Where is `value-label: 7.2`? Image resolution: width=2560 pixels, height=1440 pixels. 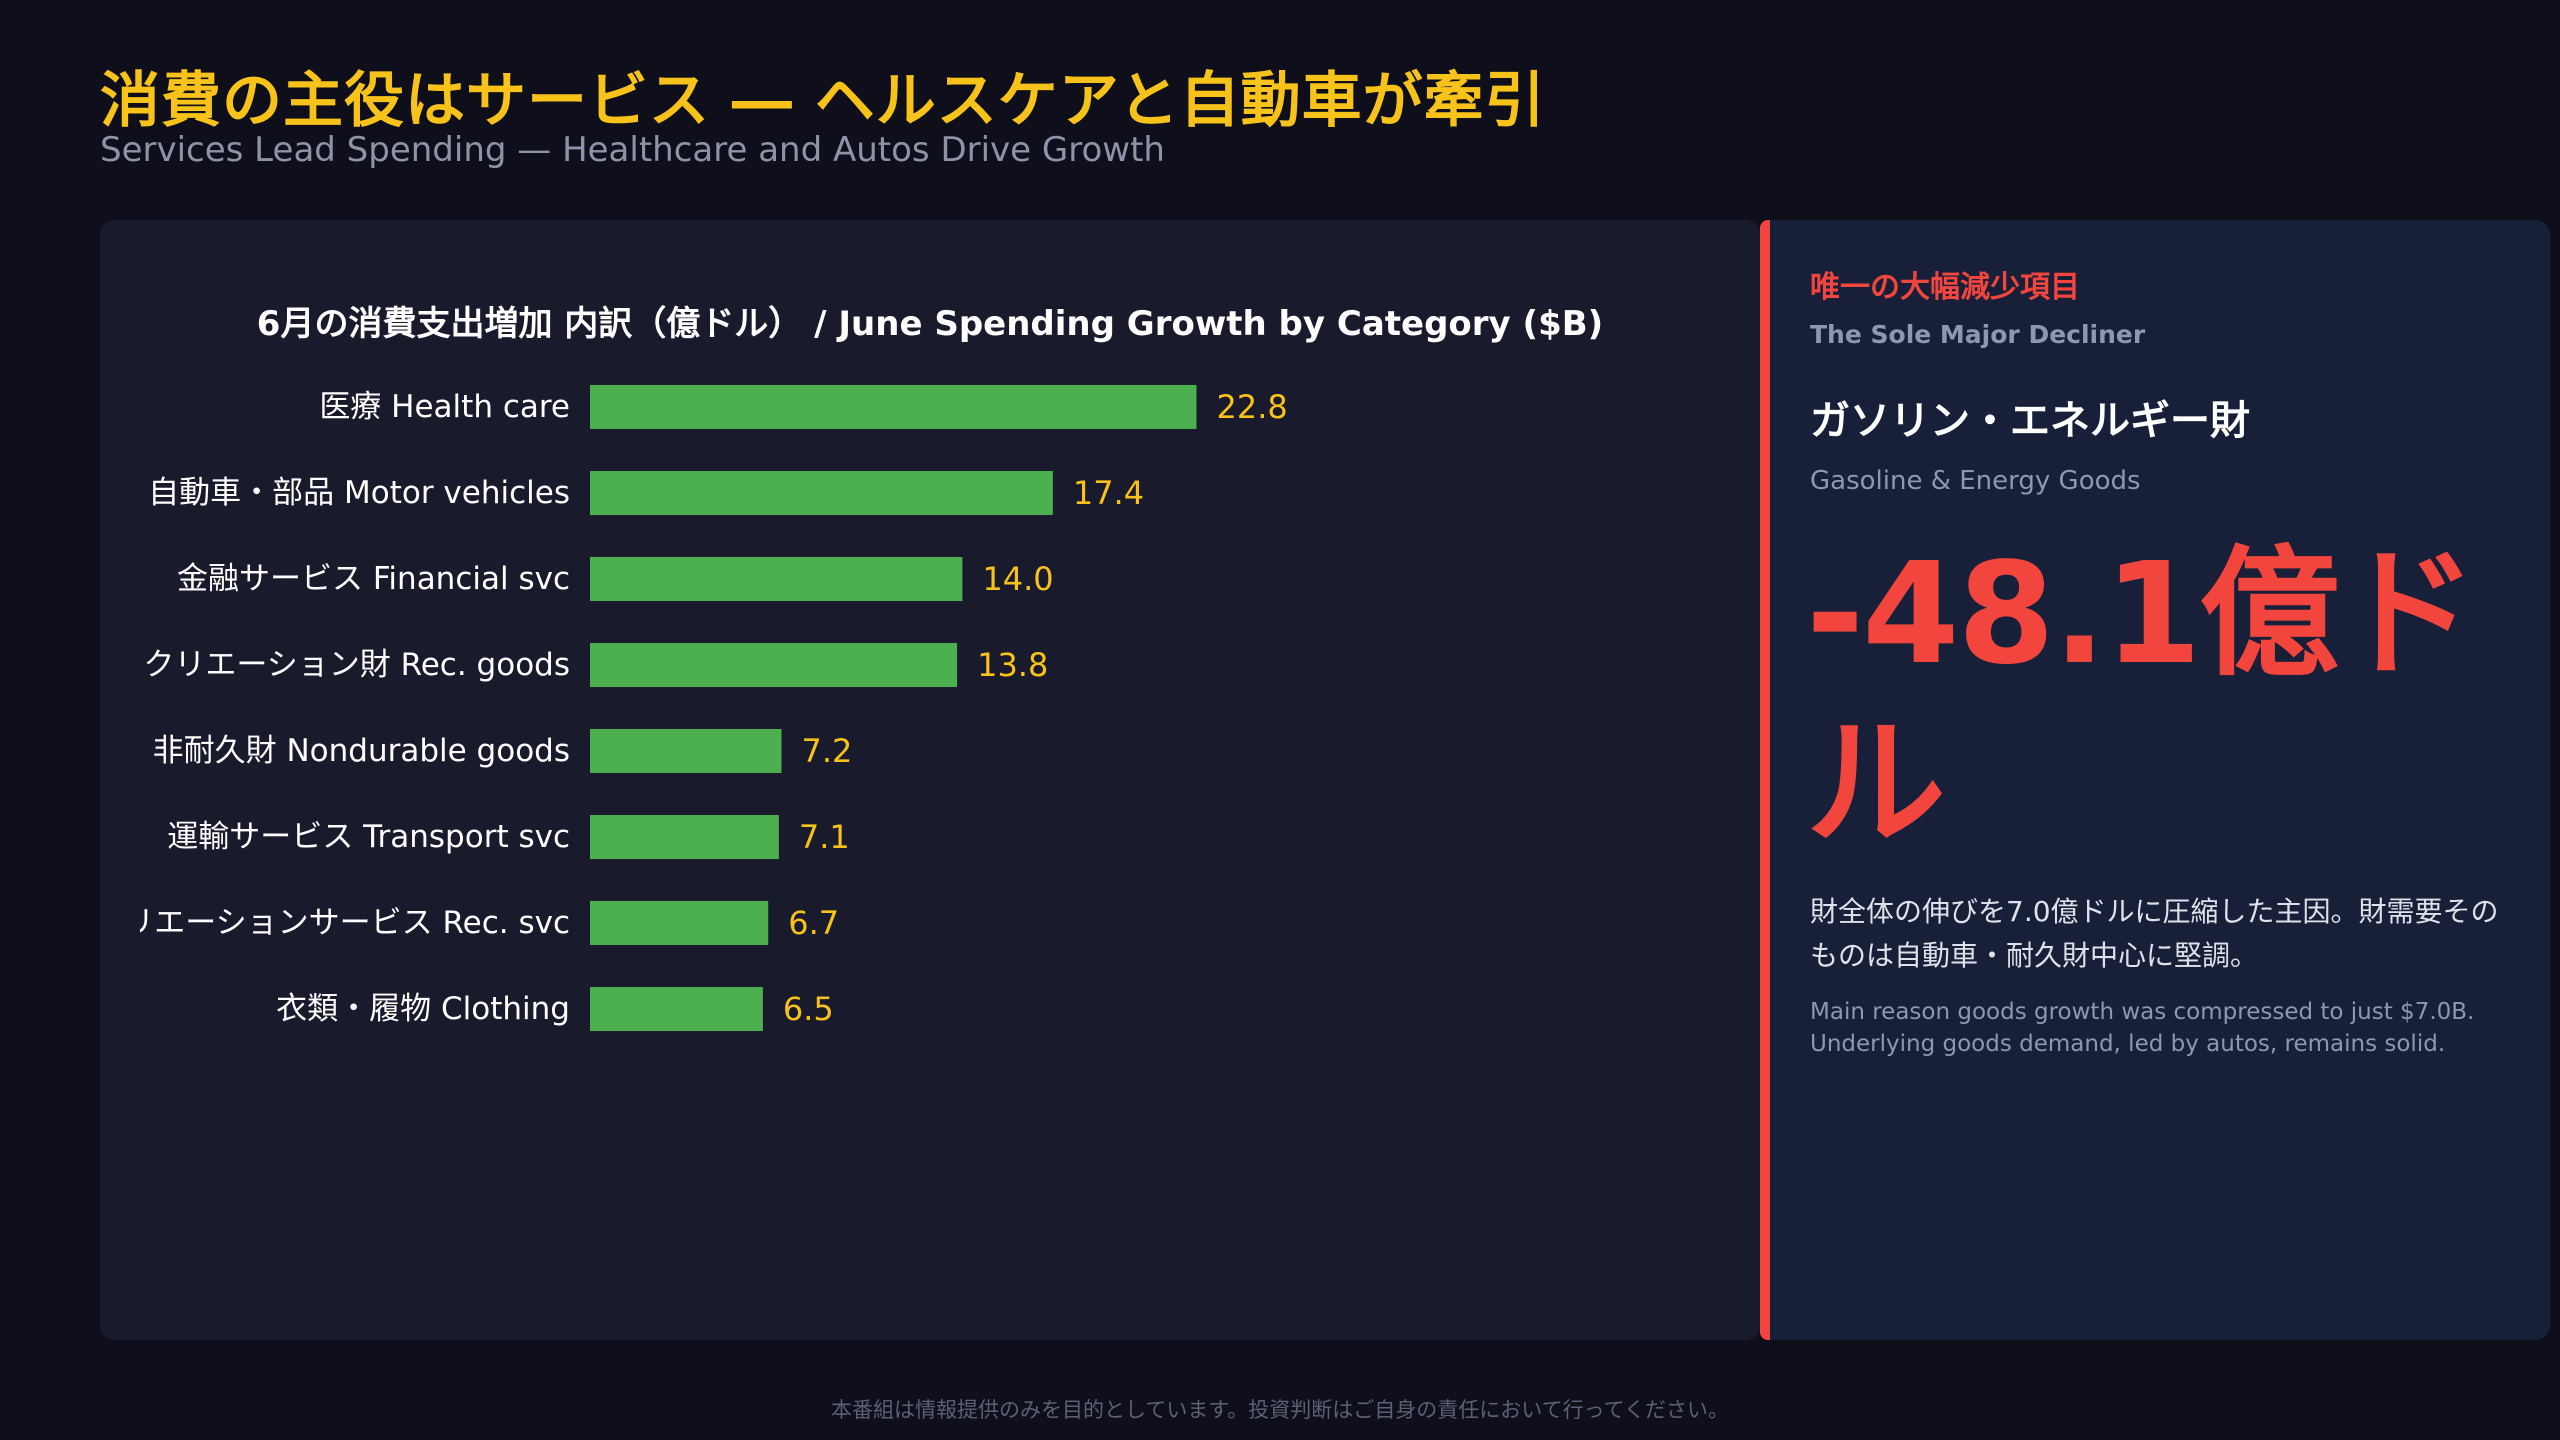 value-label: 7.2 is located at coordinates (827, 751).